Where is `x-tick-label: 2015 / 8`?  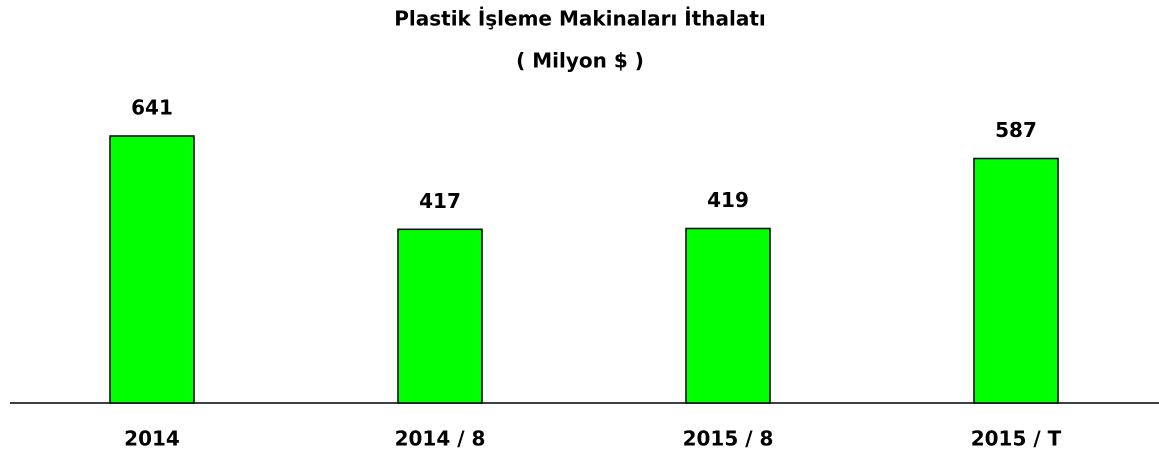 x-tick-label: 2015 / 8 is located at coordinates (728, 439).